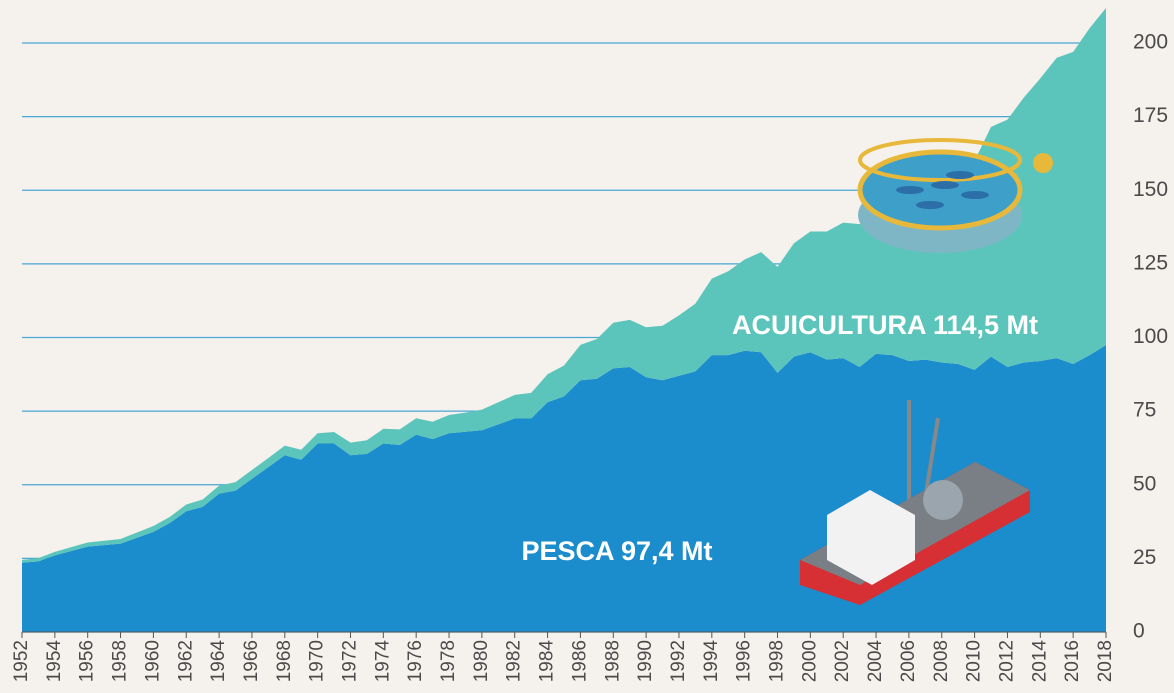  Describe the element at coordinates (1150, 189) in the screenshot. I see `y-tick-label: 150` at that location.